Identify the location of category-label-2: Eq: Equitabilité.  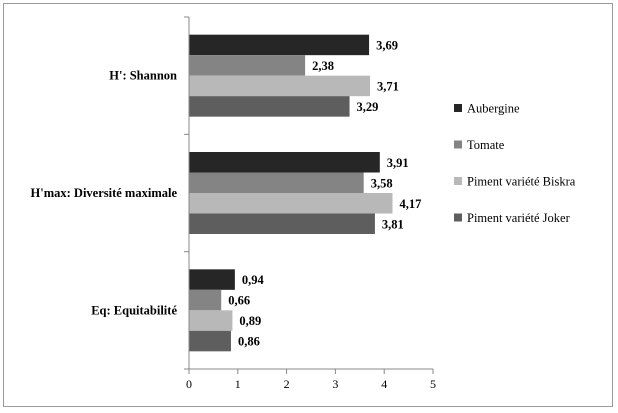
(134, 310).